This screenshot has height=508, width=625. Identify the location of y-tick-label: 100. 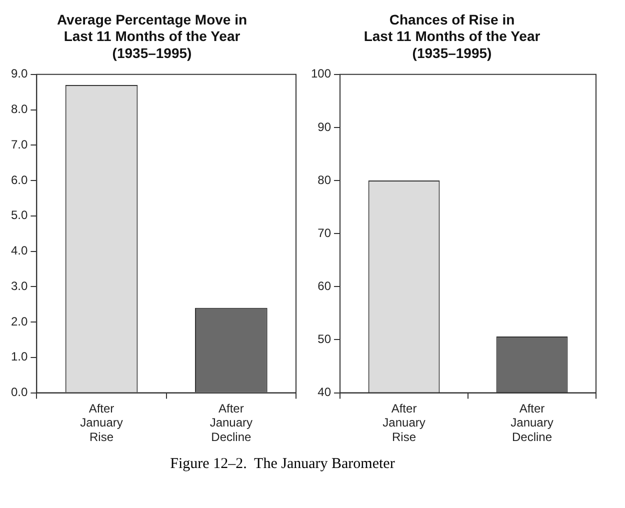
(321, 73).